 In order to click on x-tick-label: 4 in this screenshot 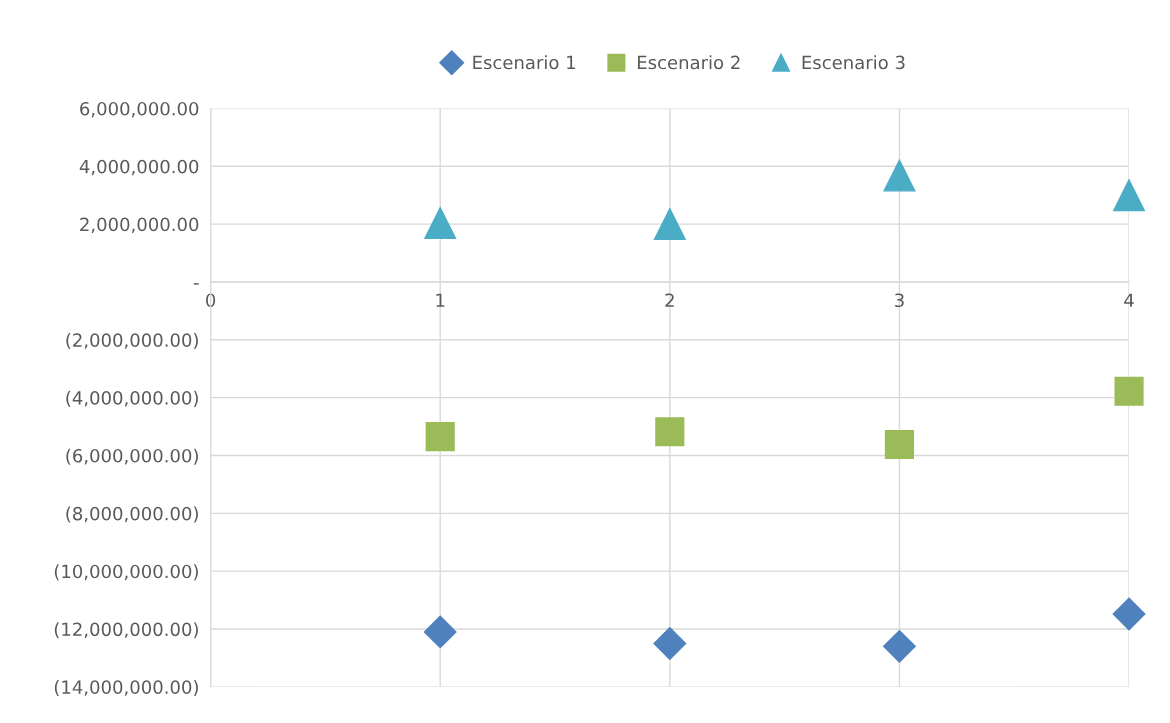, I will do `click(1129, 300)`.